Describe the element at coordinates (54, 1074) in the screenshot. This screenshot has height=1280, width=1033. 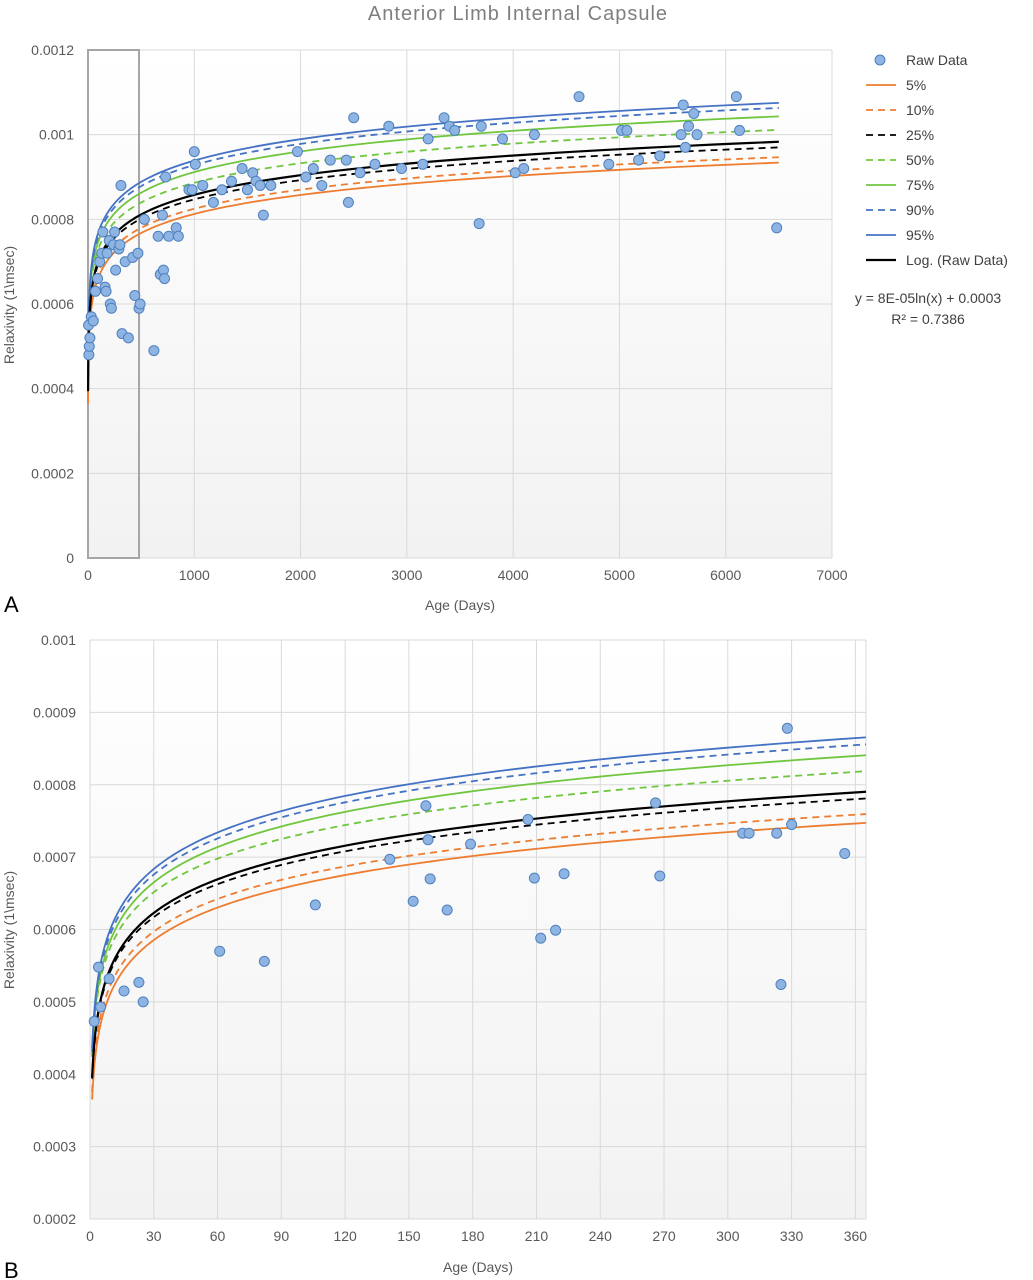
I see `y-tick-label: 0.0004` at that location.